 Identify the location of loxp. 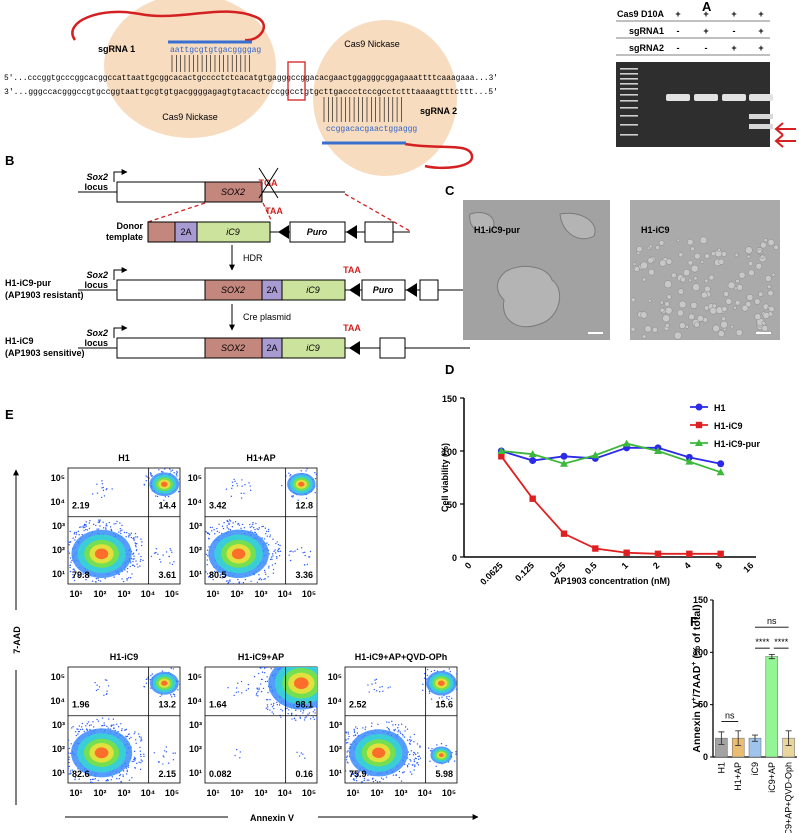
(354, 348).